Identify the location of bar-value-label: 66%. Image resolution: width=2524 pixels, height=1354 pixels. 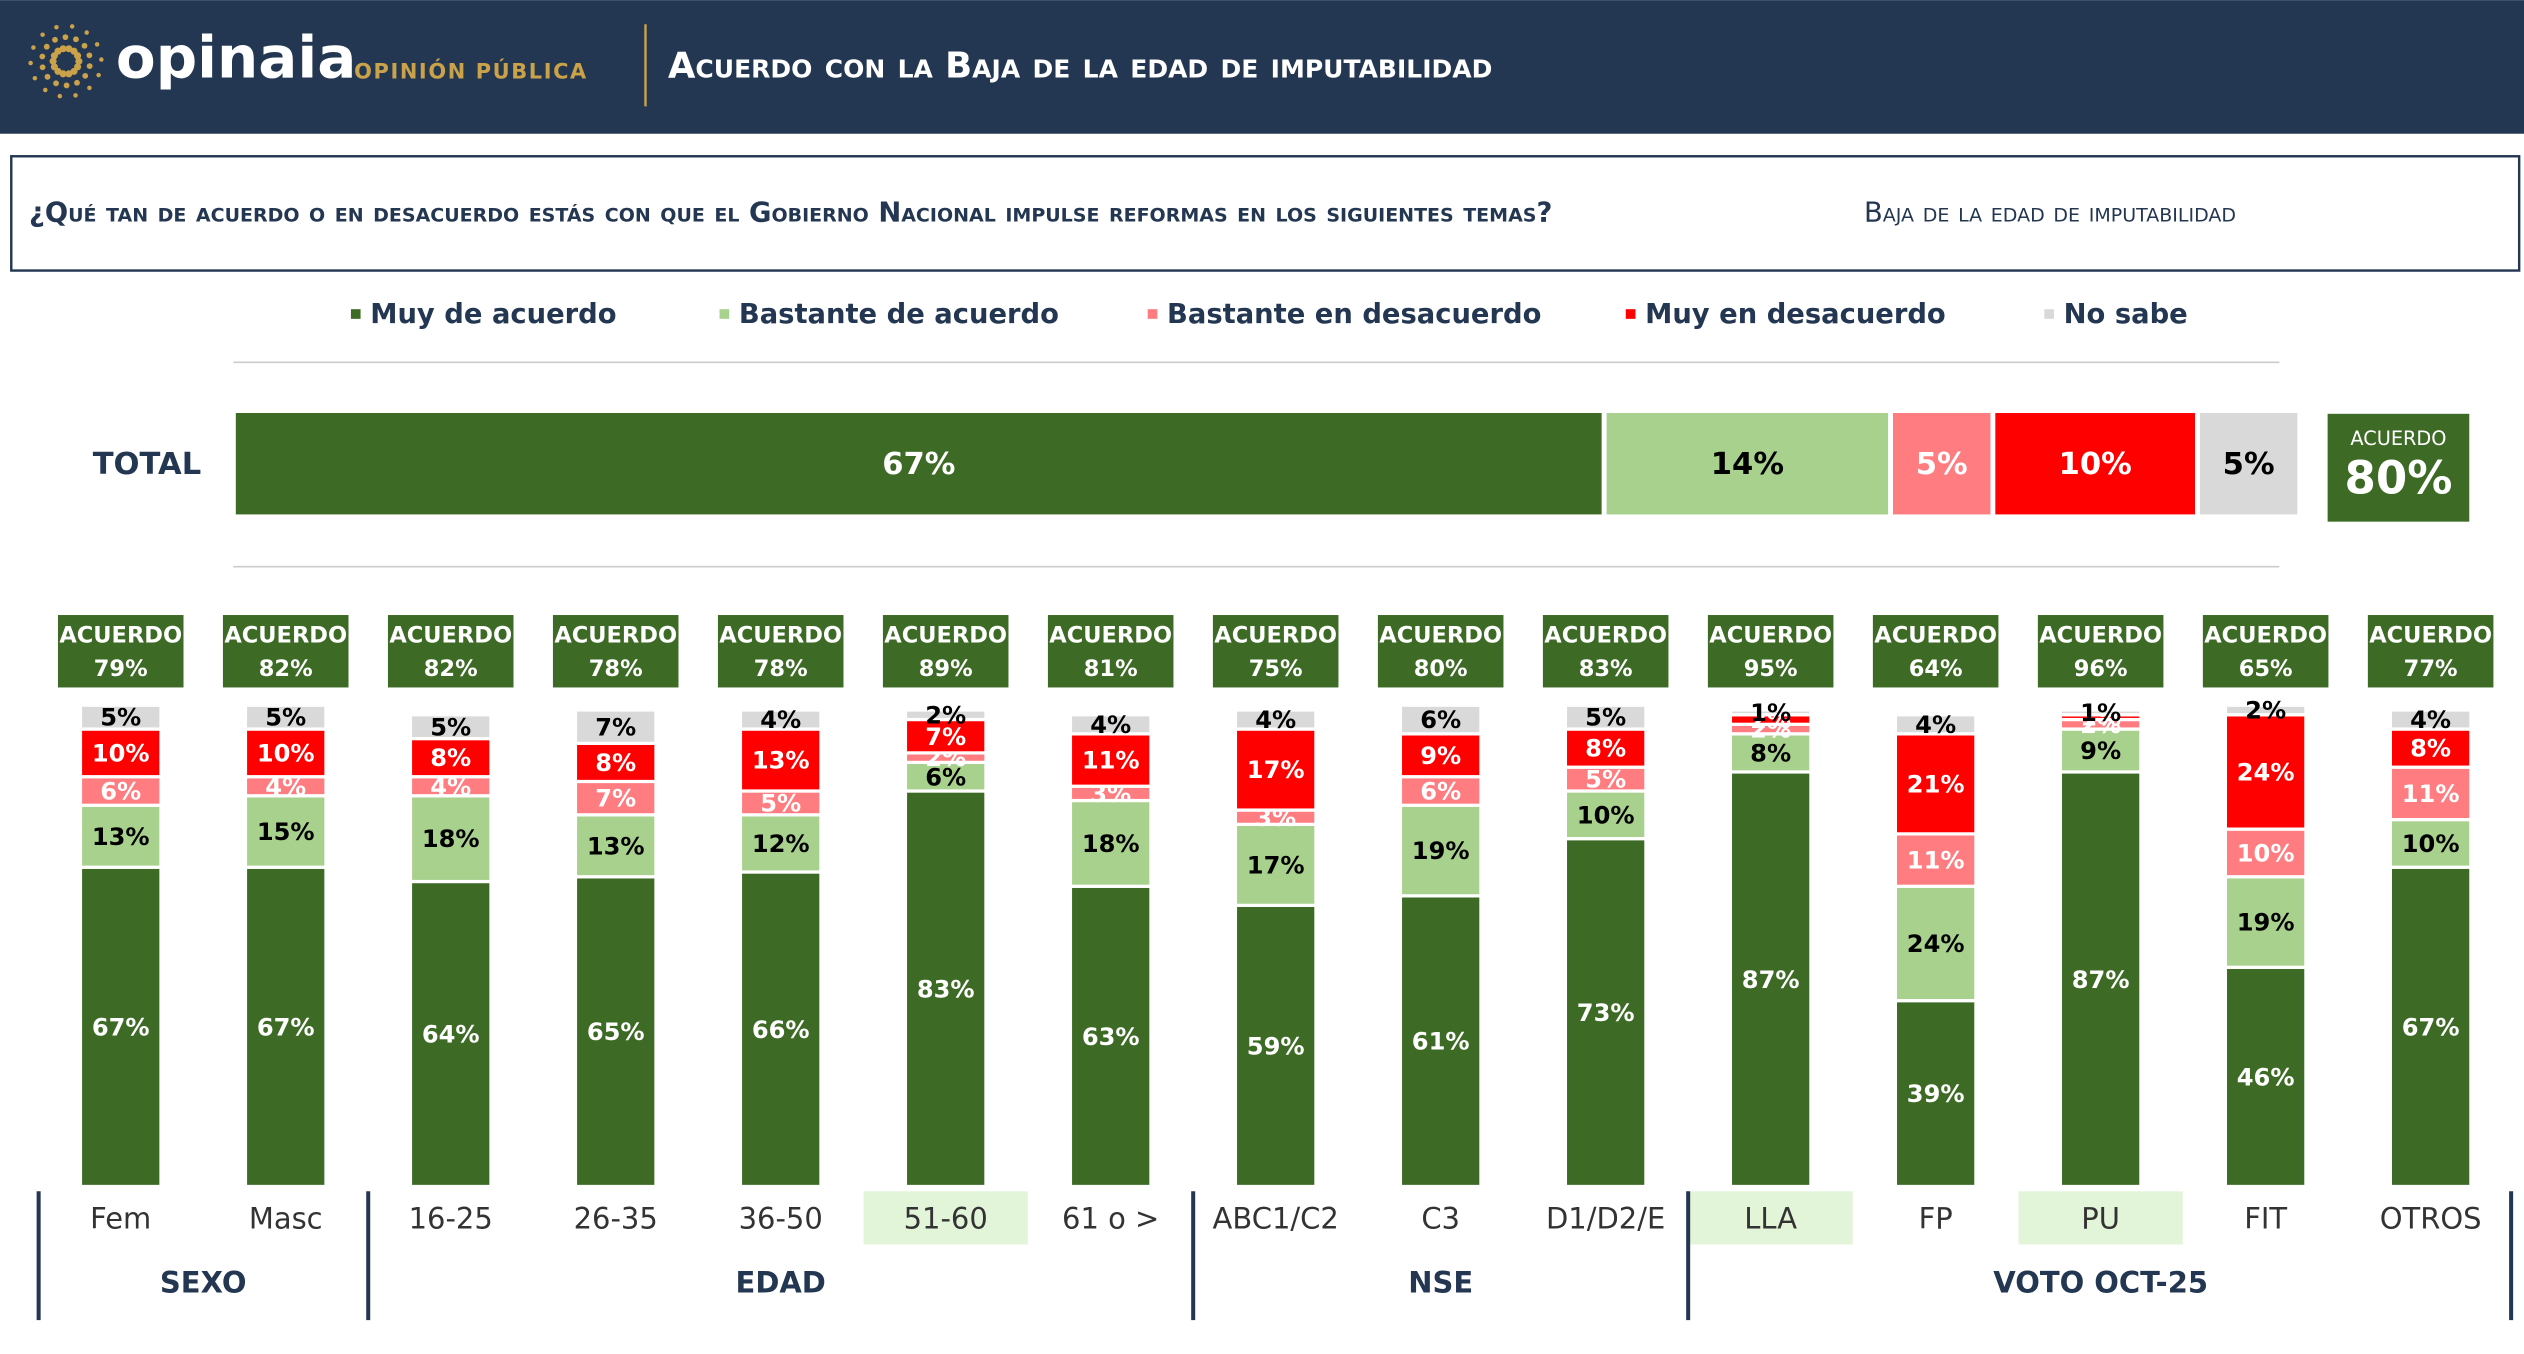
(781, 1030).